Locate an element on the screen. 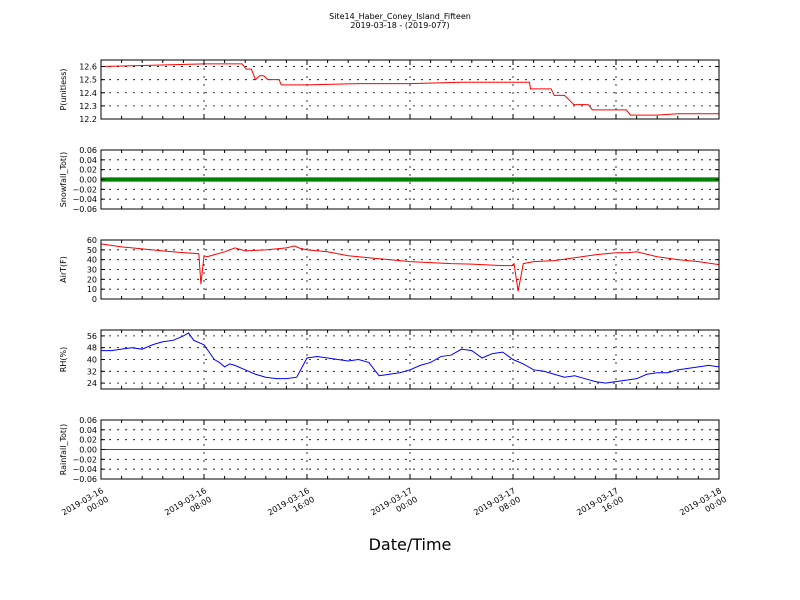 The height and width of the screenshot is (600, 800). y-axis-label: Rainfall_Tot() is located at coordinates (63, 450).